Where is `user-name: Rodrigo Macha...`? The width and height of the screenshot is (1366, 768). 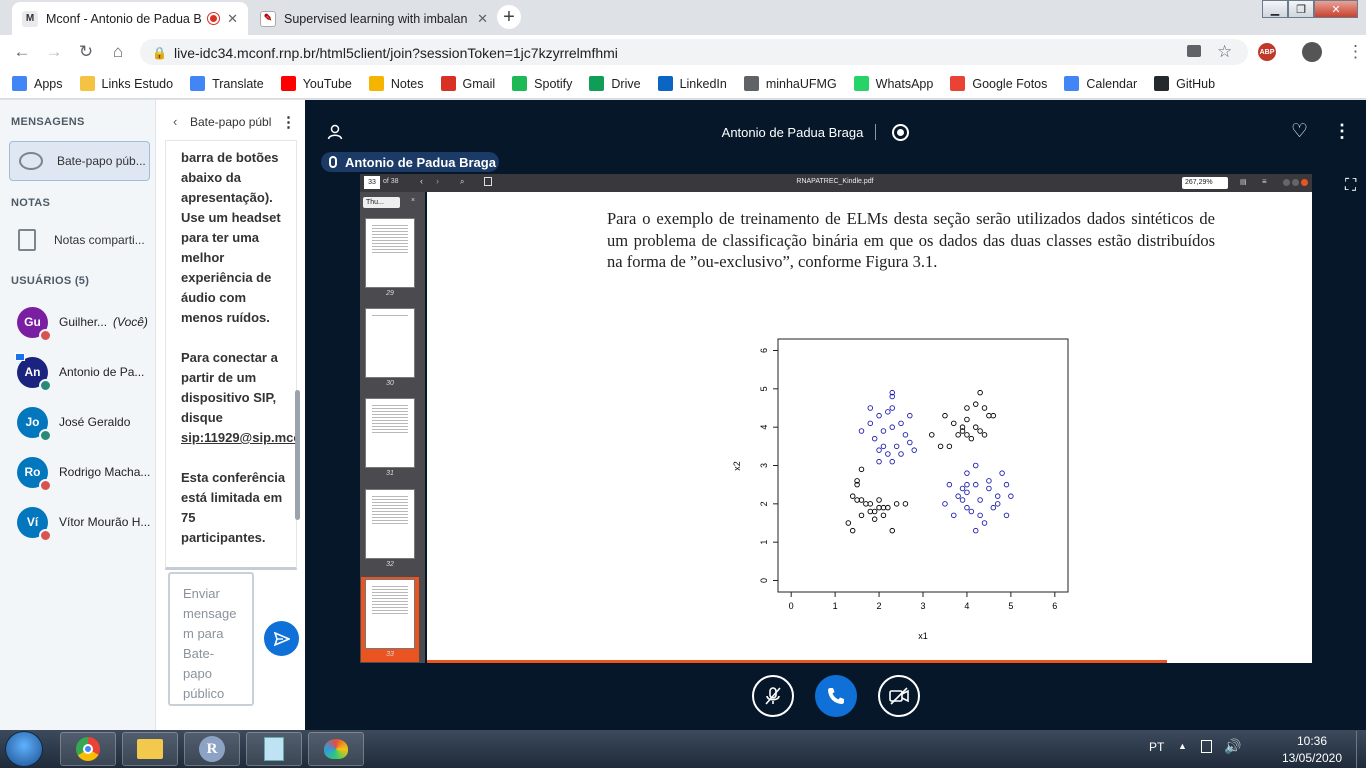 user-name: Rodrigo Macha... is located at coordinates (105, 472).